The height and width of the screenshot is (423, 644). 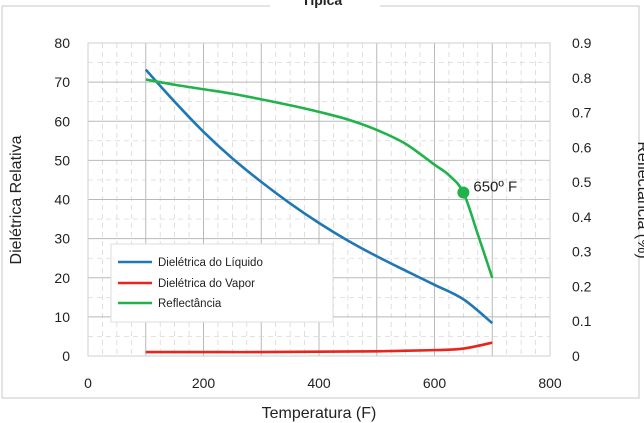 I want to click on y-axis-right: 0 0.1 0.2 0.3 0.4 0.5 0.6 0.7 0.8 0.9, so click(x=582, y=199).